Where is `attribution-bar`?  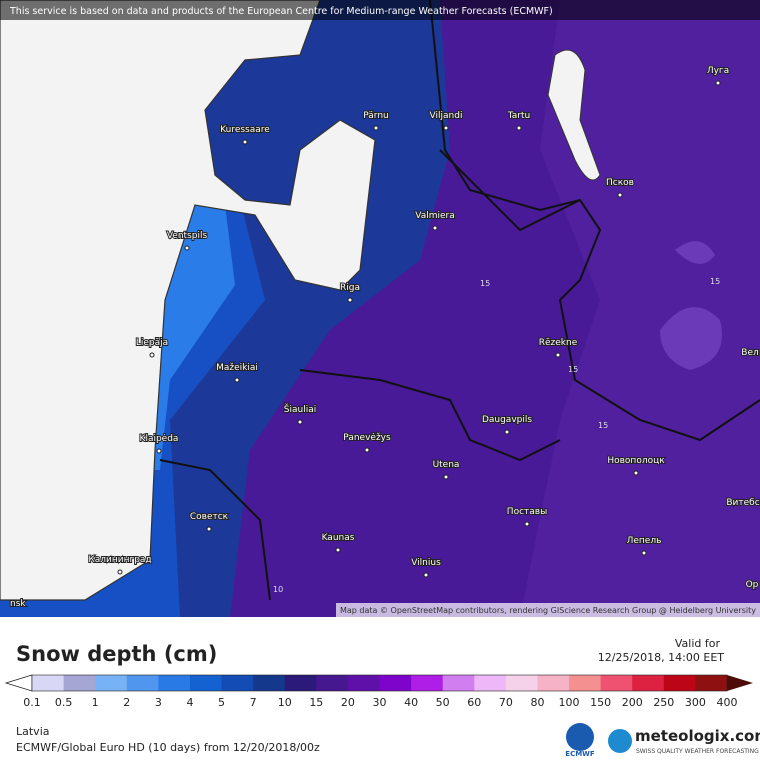 attribution-bar is located at coordinates (548, 610).